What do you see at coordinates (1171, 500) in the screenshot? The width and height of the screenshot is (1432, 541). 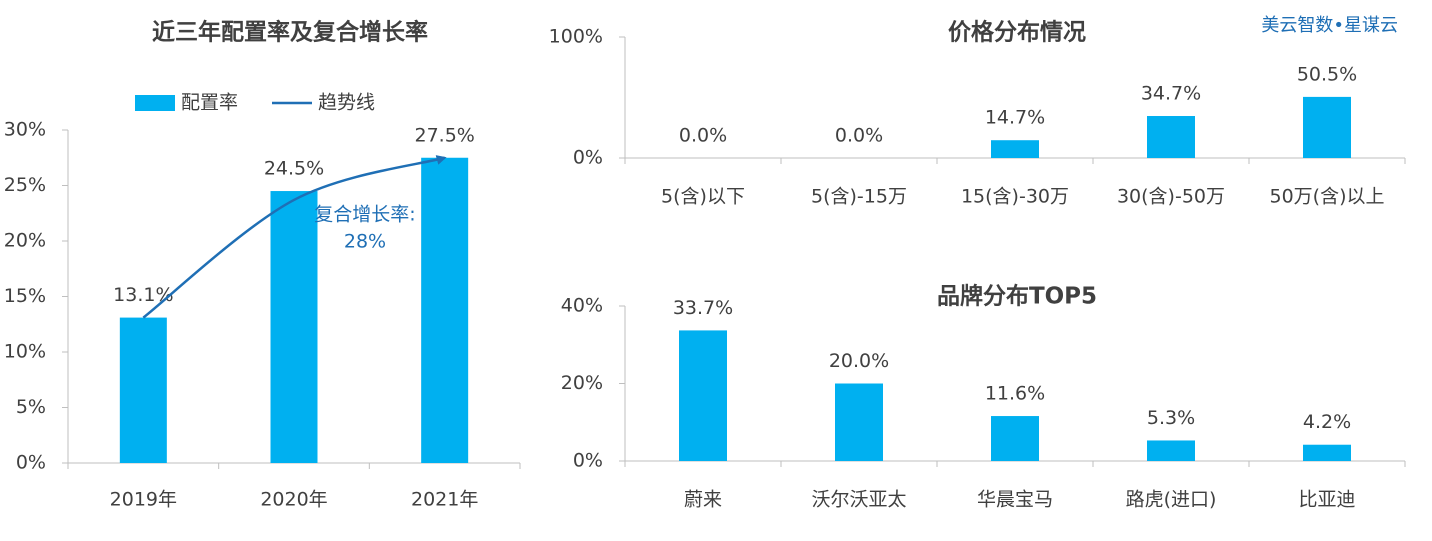 I see `x-tick-label: 路虎(进口)` at bounding box center [1171, 500].